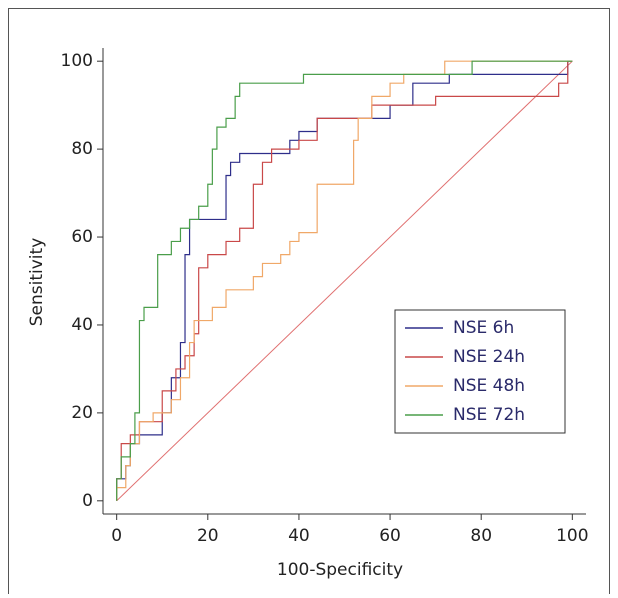  I want to click on y-tick-label: 100, so click(77, 61).